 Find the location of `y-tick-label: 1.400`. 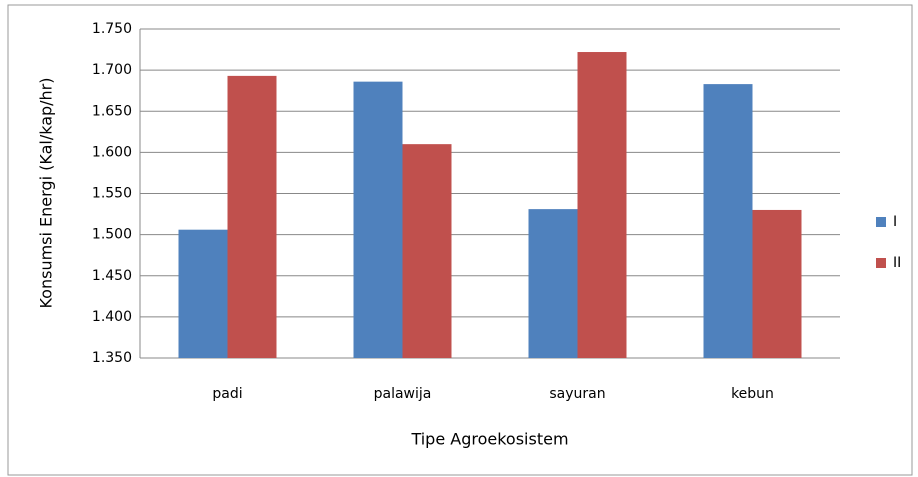

y-tick-label: 1.400 is located at coordinates (112, 317).